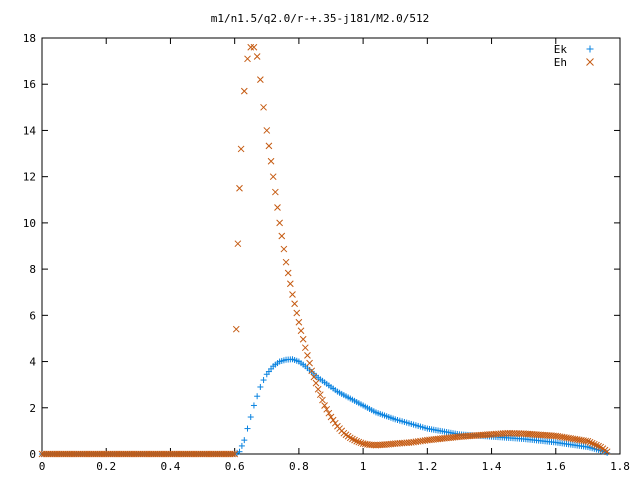  What do you see at coordinates (32, 362) in the screenshot?
I see `y-tick-label: 4` at bounding box center [32, 362].